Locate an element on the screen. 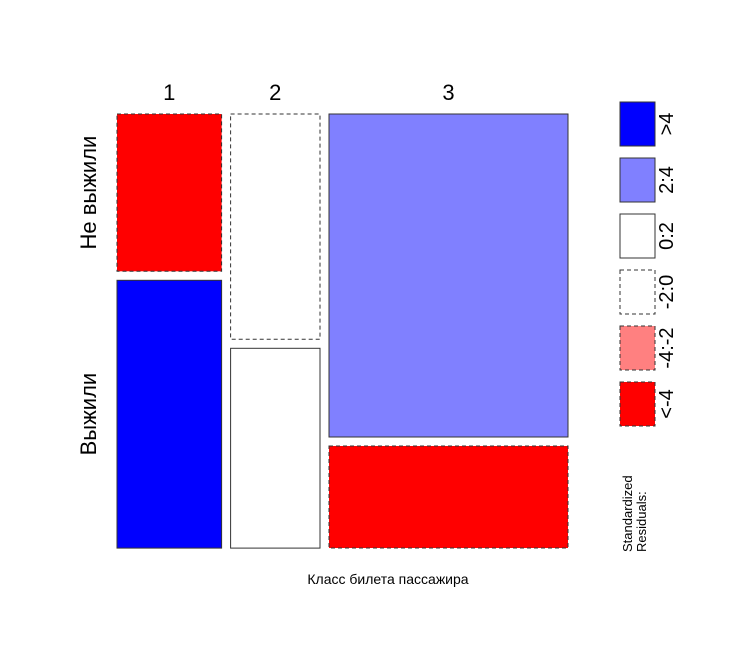 The image size is (737, 653). legend-label-3: 0:2 is located at coordinates (667, 236).